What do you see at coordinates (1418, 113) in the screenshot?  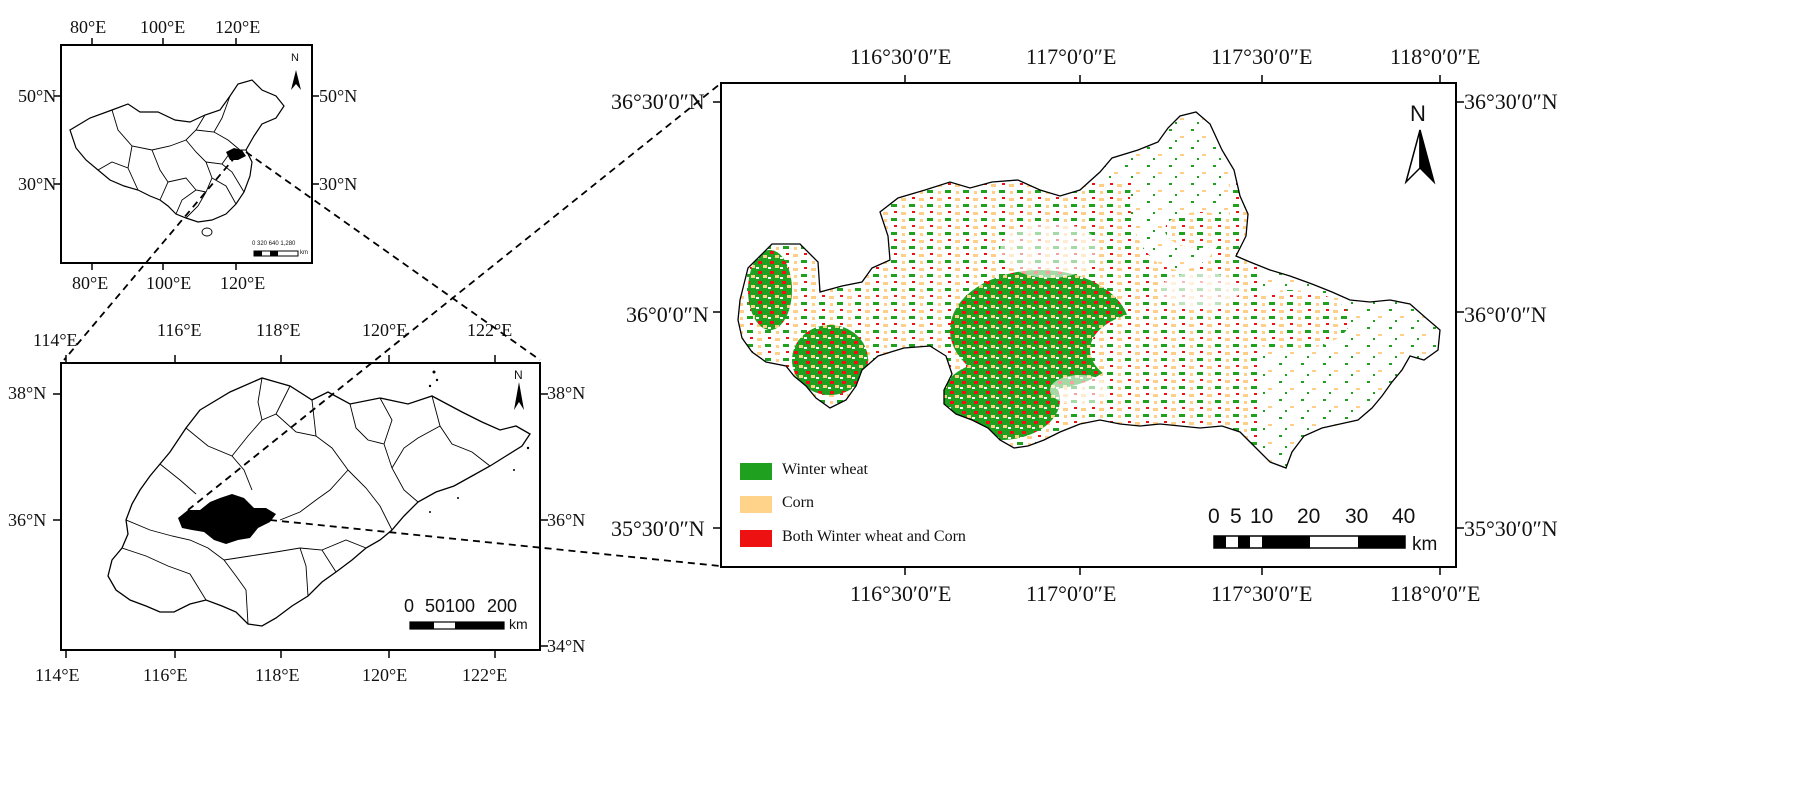 I see `study-north-label: N` at bounding box center [1418, 113].